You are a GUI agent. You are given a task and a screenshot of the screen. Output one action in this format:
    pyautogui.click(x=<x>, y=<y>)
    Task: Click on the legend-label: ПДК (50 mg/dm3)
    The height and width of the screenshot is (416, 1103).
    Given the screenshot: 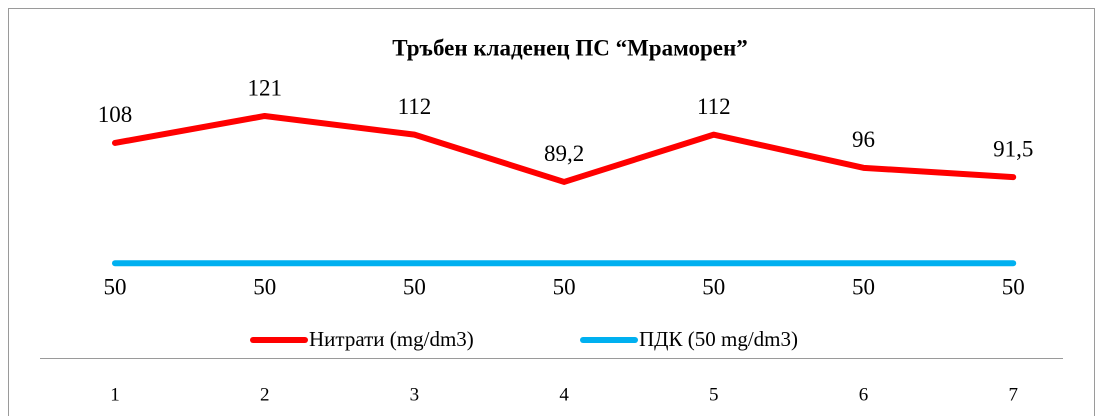 What is the action you would take?
    pyautogui.click(x=718, y=339)
    